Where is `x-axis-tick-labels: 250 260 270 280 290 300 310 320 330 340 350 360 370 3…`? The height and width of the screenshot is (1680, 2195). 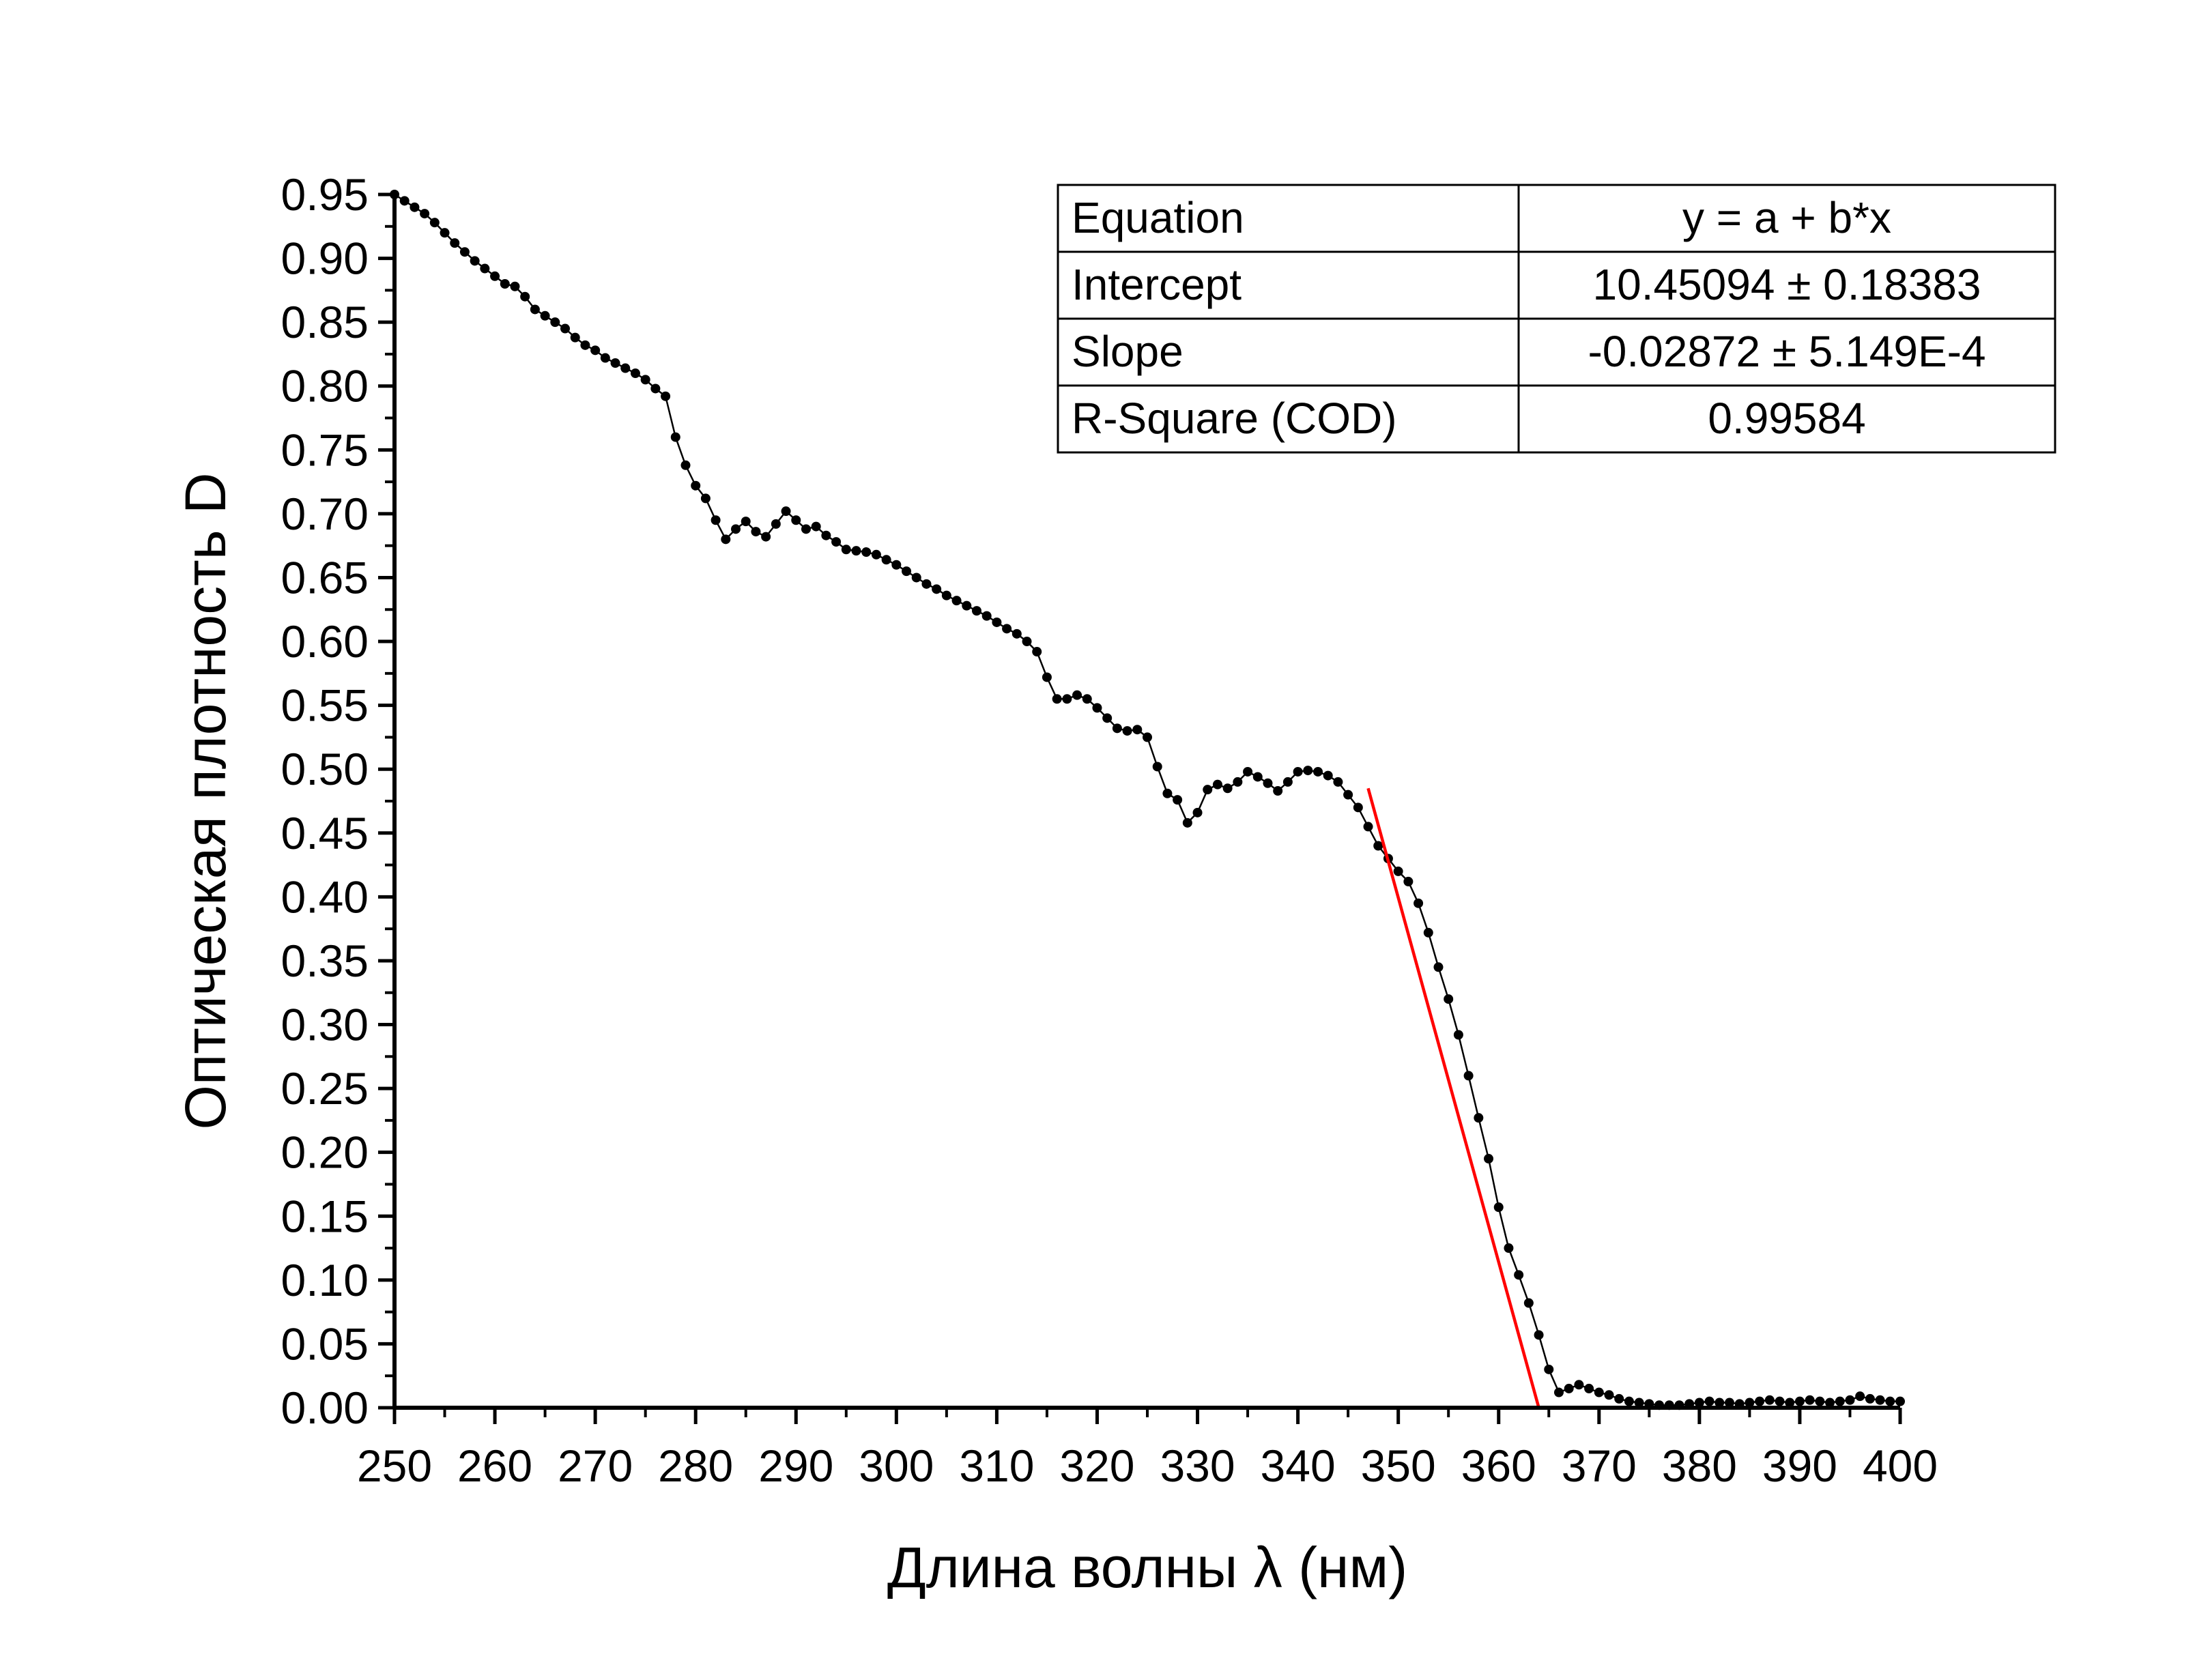 x-axis-tick-labels: 250 260 270 280 290 300 310 320 330 340 350 360 370 3… is located at coordinates (1147, 1466).